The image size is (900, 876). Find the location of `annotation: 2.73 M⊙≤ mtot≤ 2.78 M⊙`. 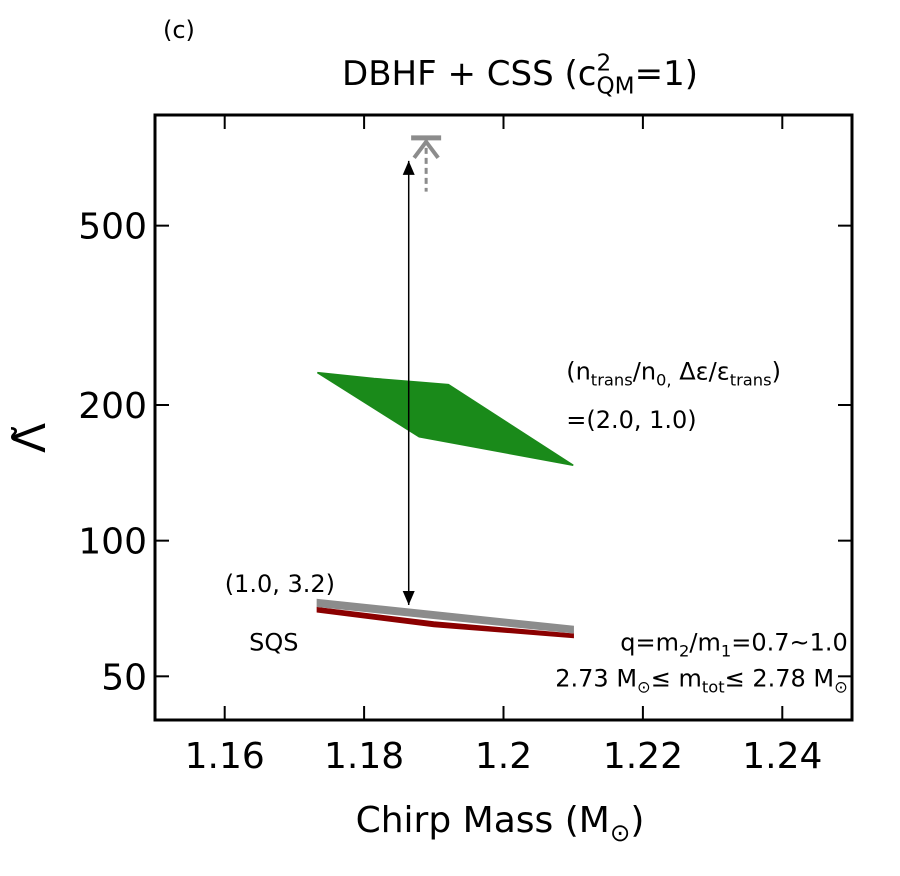

annotation: 2.73 M⊙≤ mtot≤ 2.78 M⊙ is located at coordinates (701, 680).